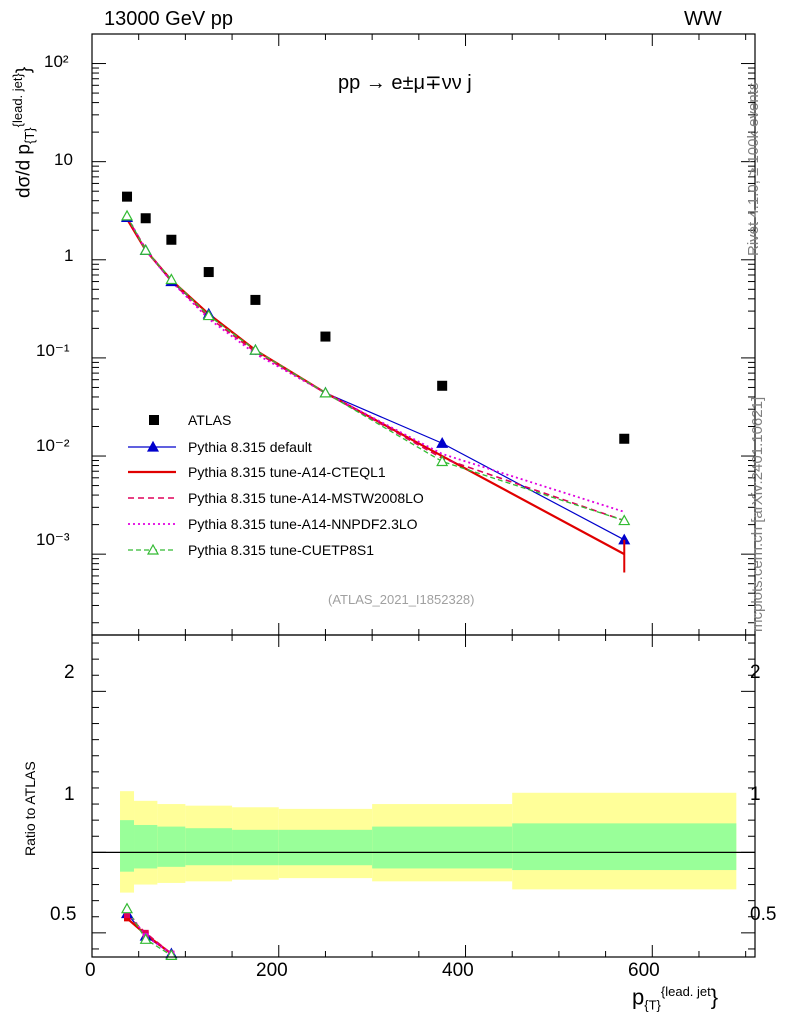 This screenshot has height=1024, width=786. What do you see at coordinates (53, 445) in the screenshot?
I see `y-tick-label: 10⁻²` at bounding box center [53, 445].